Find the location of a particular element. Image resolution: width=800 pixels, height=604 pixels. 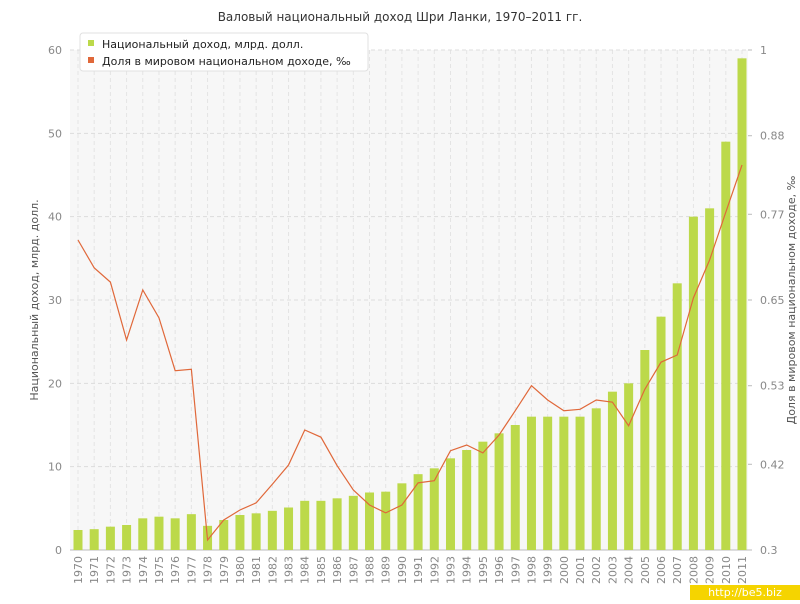

x-tick-label: 1993 is located at coordinates (450, 570).